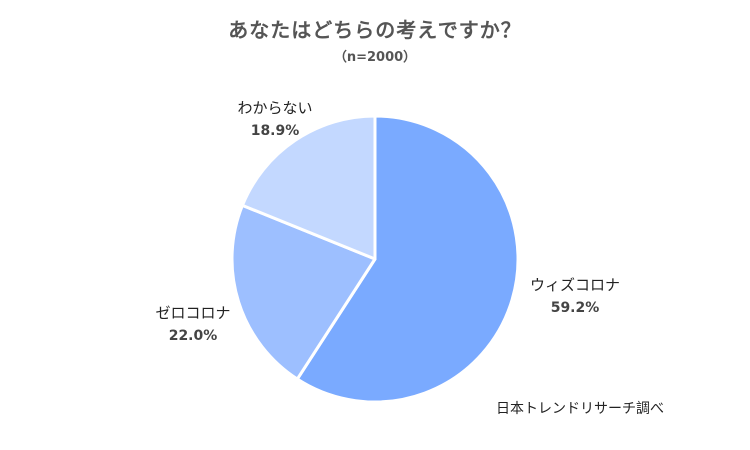  Describe the element at coordinates (193, 336) in the screenshot. I see `percent-label: 22.0%` at that location.